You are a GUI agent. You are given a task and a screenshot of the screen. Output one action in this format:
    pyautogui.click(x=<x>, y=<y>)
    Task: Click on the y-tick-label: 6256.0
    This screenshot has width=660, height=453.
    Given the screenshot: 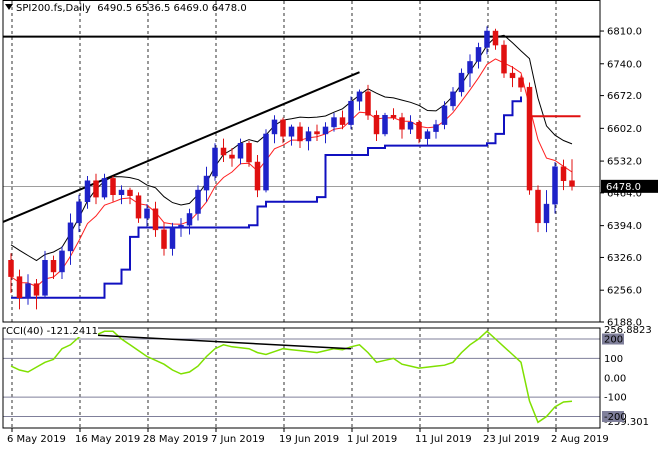 What is the action you would take?
    pyautogui.click(x=624, y=291)
    